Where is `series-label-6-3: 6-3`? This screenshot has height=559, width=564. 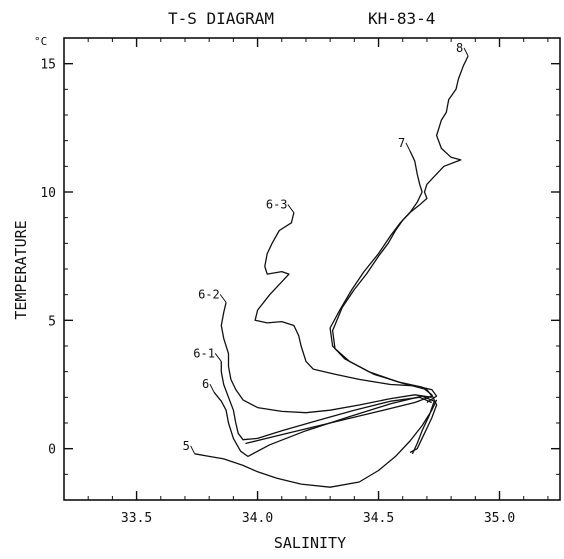
series-label-6-3: 6-3 is located at coordinates (277, 205).